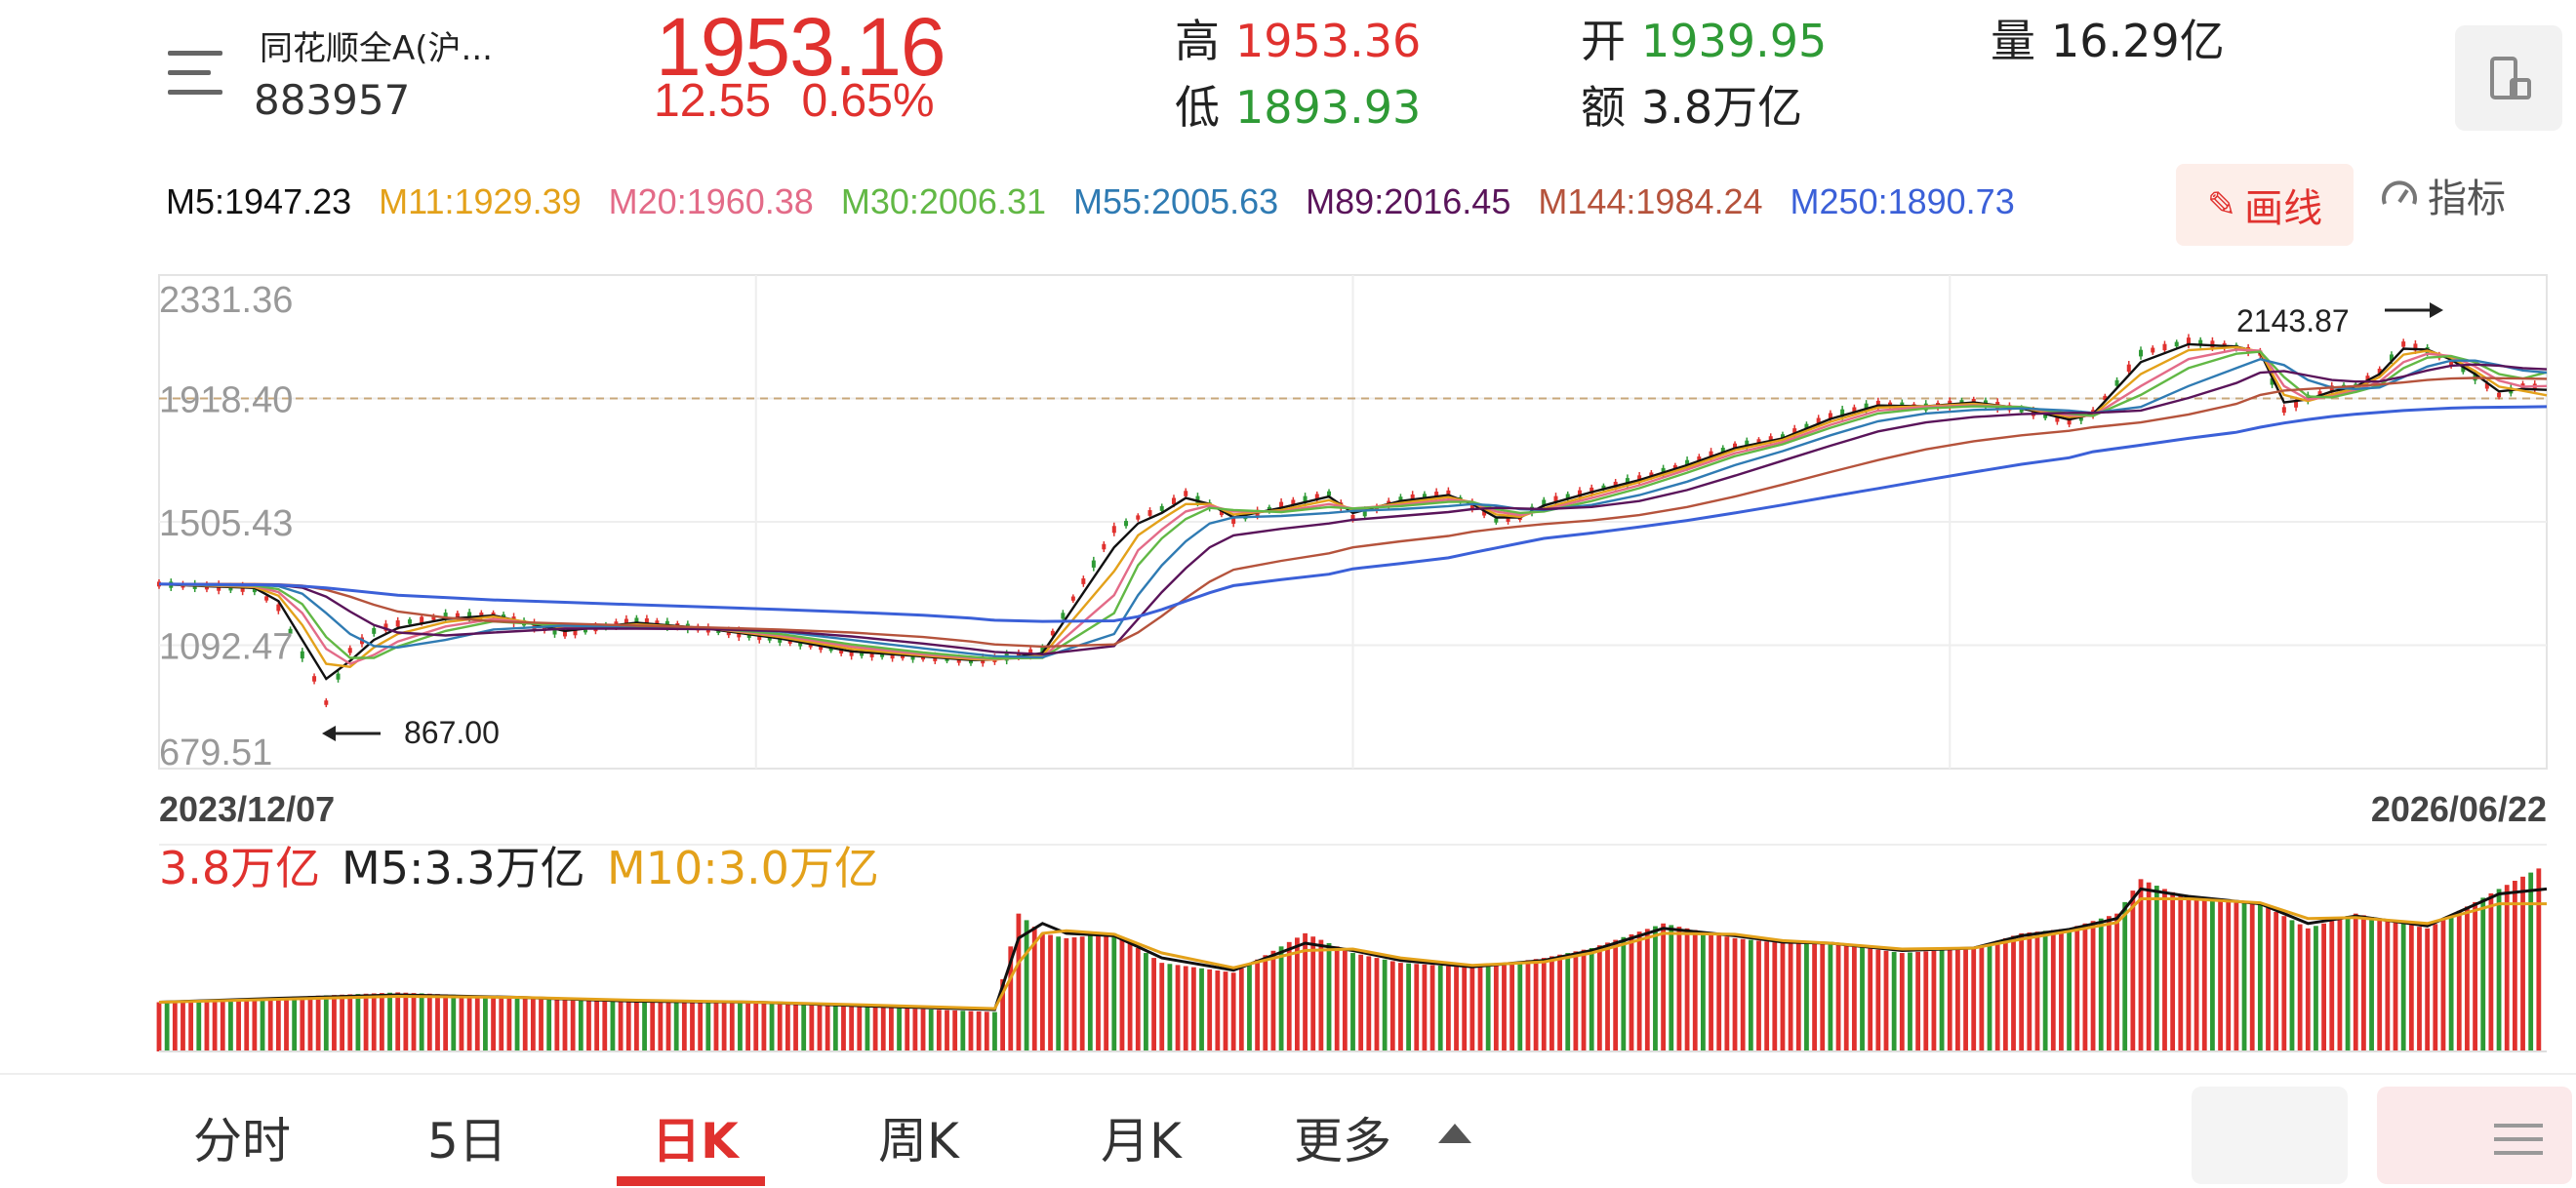  Describe the element at coordinates (242, 1141) in the screenshot. I see `tab-intraday: 分时` at that location.